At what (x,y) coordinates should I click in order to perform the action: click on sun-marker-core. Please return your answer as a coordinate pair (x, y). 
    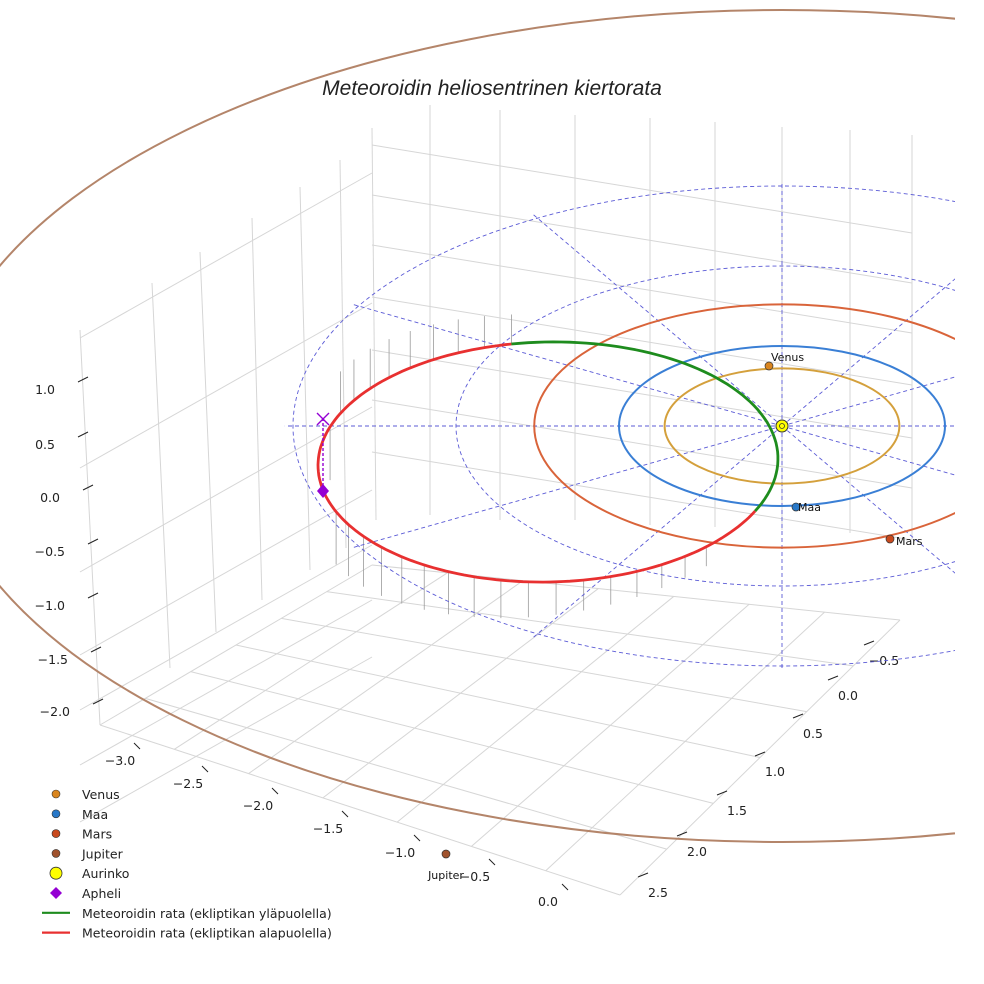
    Looking at the image, I should click on (782, 426).